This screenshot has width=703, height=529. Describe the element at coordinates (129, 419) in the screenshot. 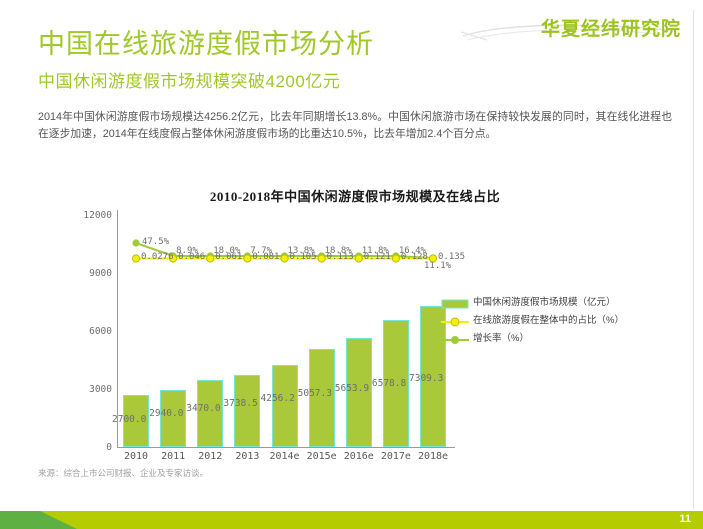

I see `bar-value-label: 2700.0` at that location.